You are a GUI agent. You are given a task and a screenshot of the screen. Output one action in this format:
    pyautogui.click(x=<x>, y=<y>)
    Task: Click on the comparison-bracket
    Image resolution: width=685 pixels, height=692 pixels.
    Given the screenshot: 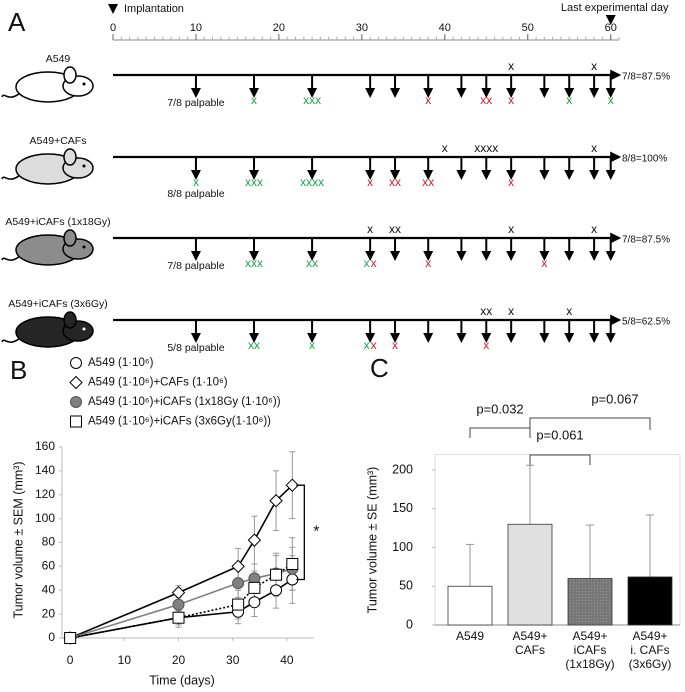 What is the action you would take?
    pyautogui.click(x=560, y=459)
    